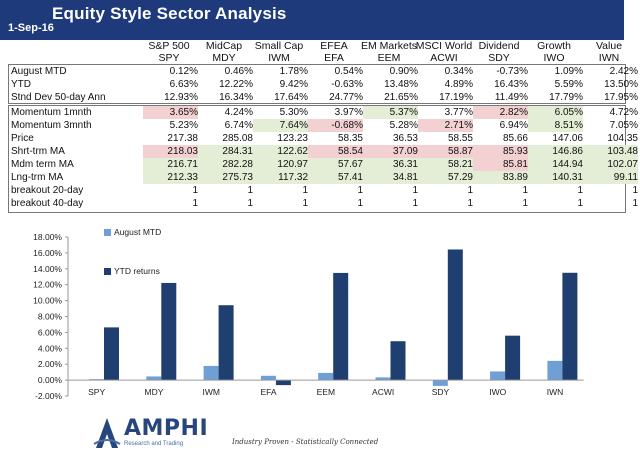  What do you see at coordinates (237, 138) in the screenshot?
I see `table-cell: 285.08` at bounding box center [237, 138].